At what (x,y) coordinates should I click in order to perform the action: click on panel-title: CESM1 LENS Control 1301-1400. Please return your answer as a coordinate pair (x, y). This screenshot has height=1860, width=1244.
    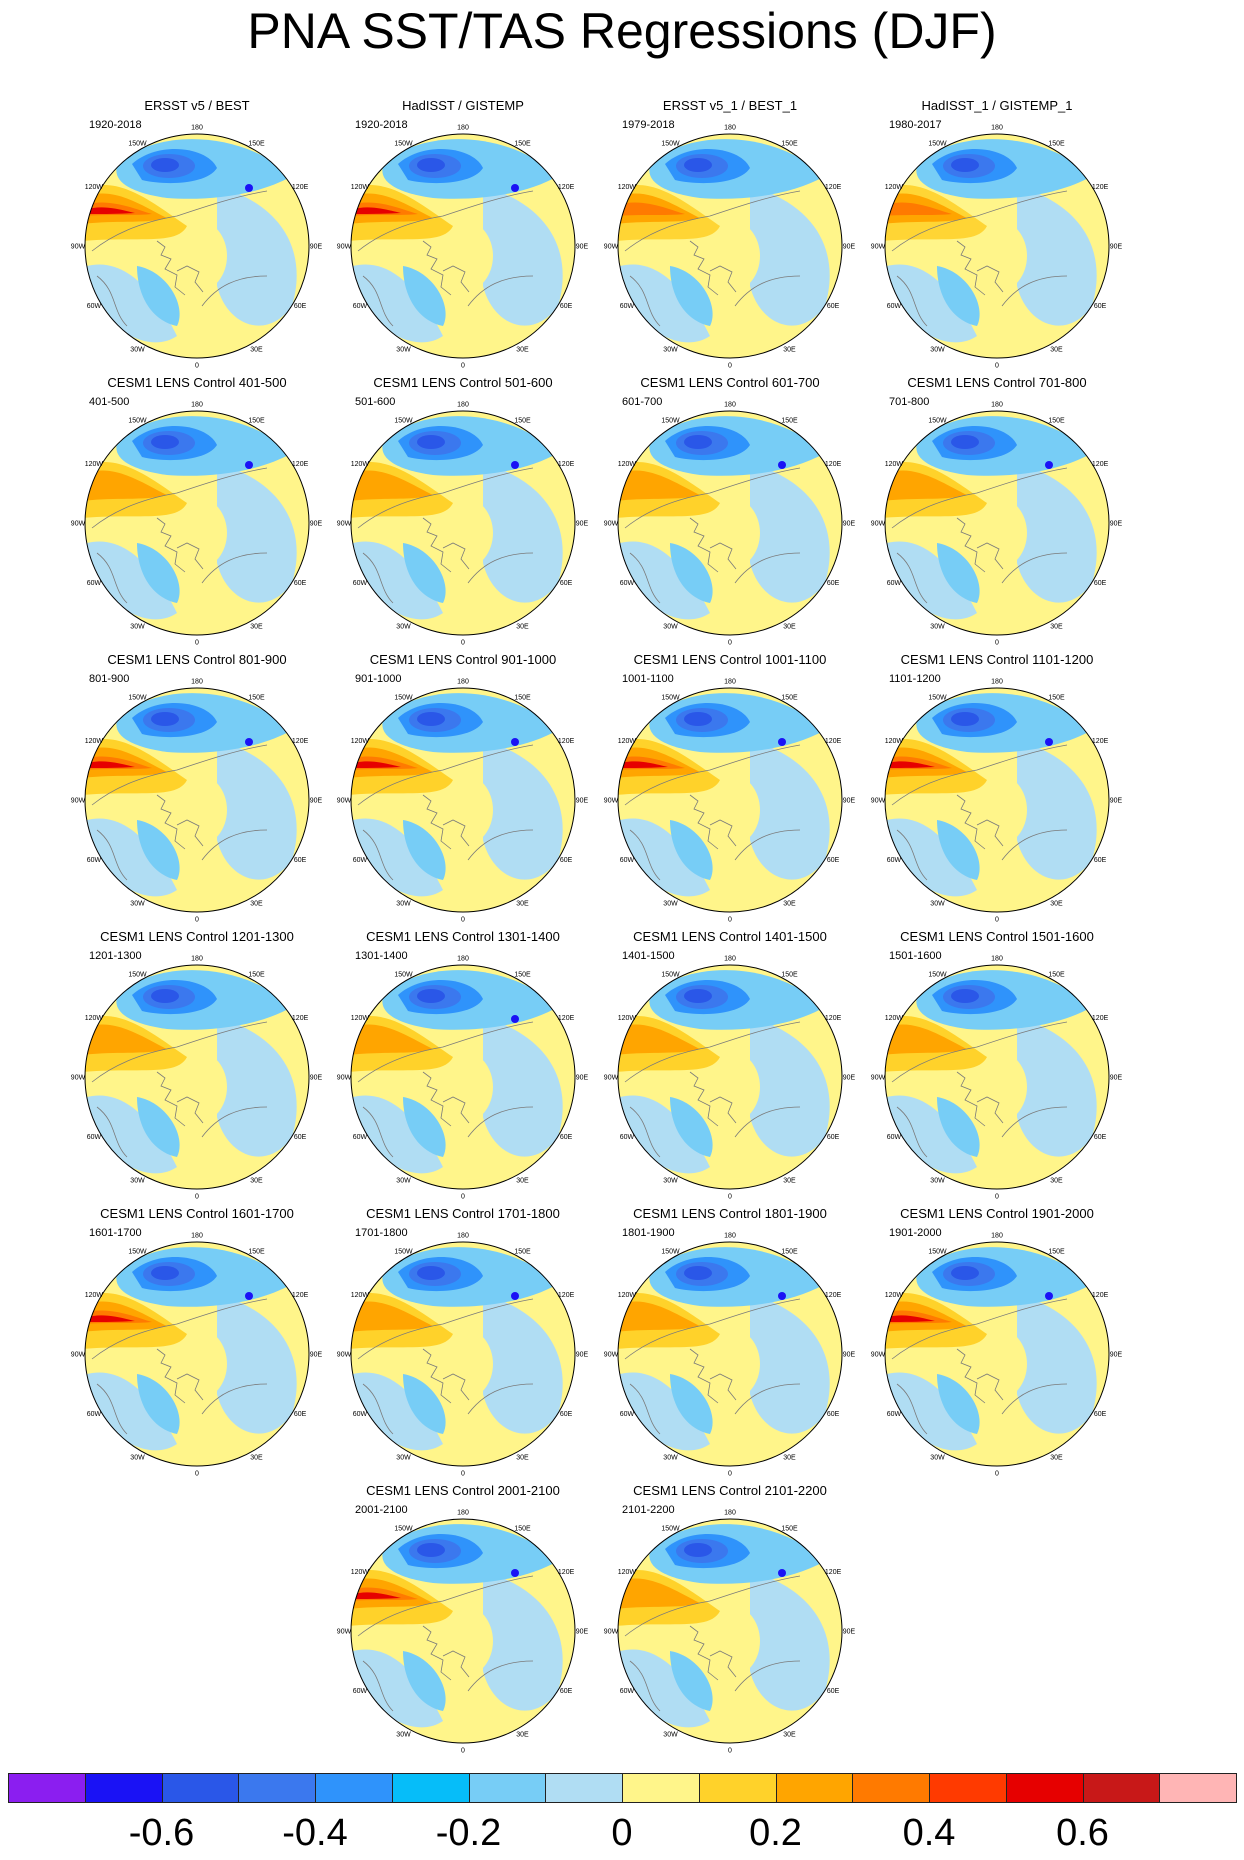
    Looking at the image, I should click on (463, 936).